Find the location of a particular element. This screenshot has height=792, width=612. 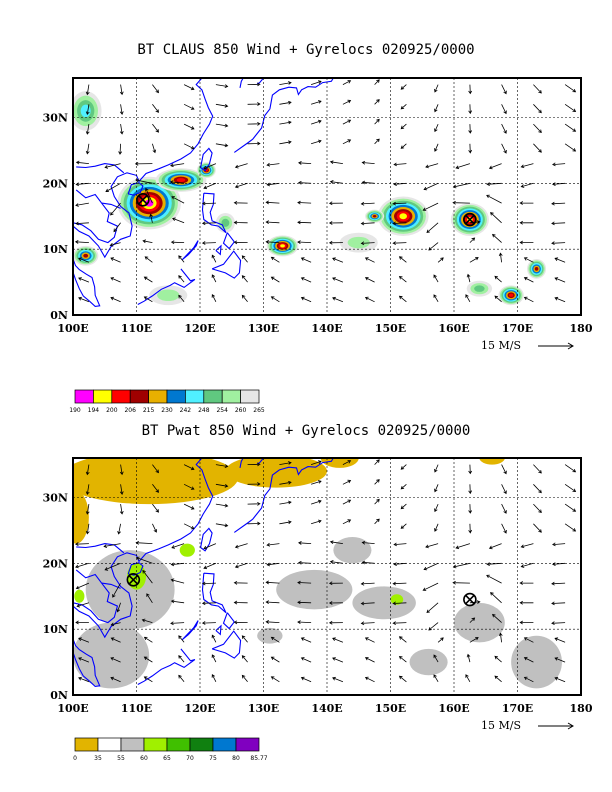

colorbar-label: 0 is located at coordinates (75, 758).